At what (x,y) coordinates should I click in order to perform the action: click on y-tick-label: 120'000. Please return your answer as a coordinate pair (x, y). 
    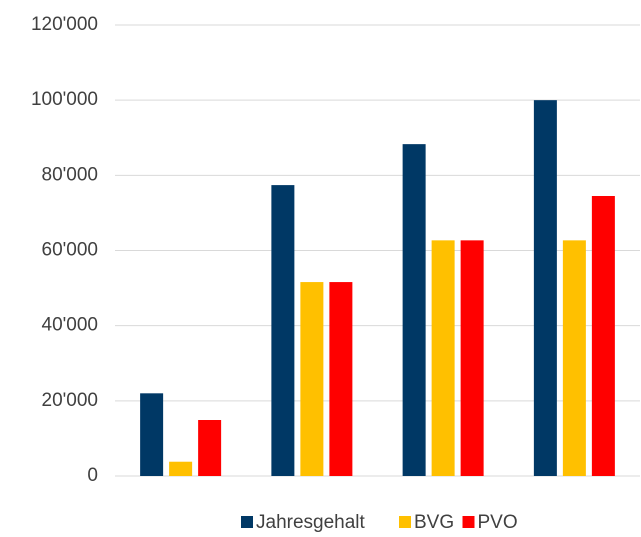
    Looking at the image, I should click on (64, 24).